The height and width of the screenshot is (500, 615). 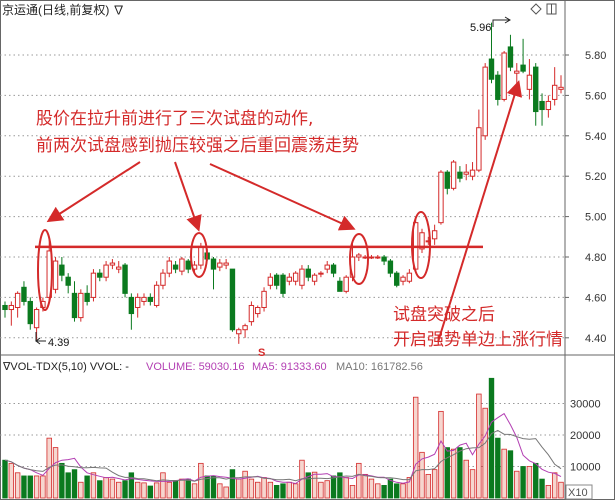 What do you see at coordinates (63, 9) in the screenshot?
I see `chart-title: 京运通(日线,前复权) ∇` at bounding box center [63, 9].